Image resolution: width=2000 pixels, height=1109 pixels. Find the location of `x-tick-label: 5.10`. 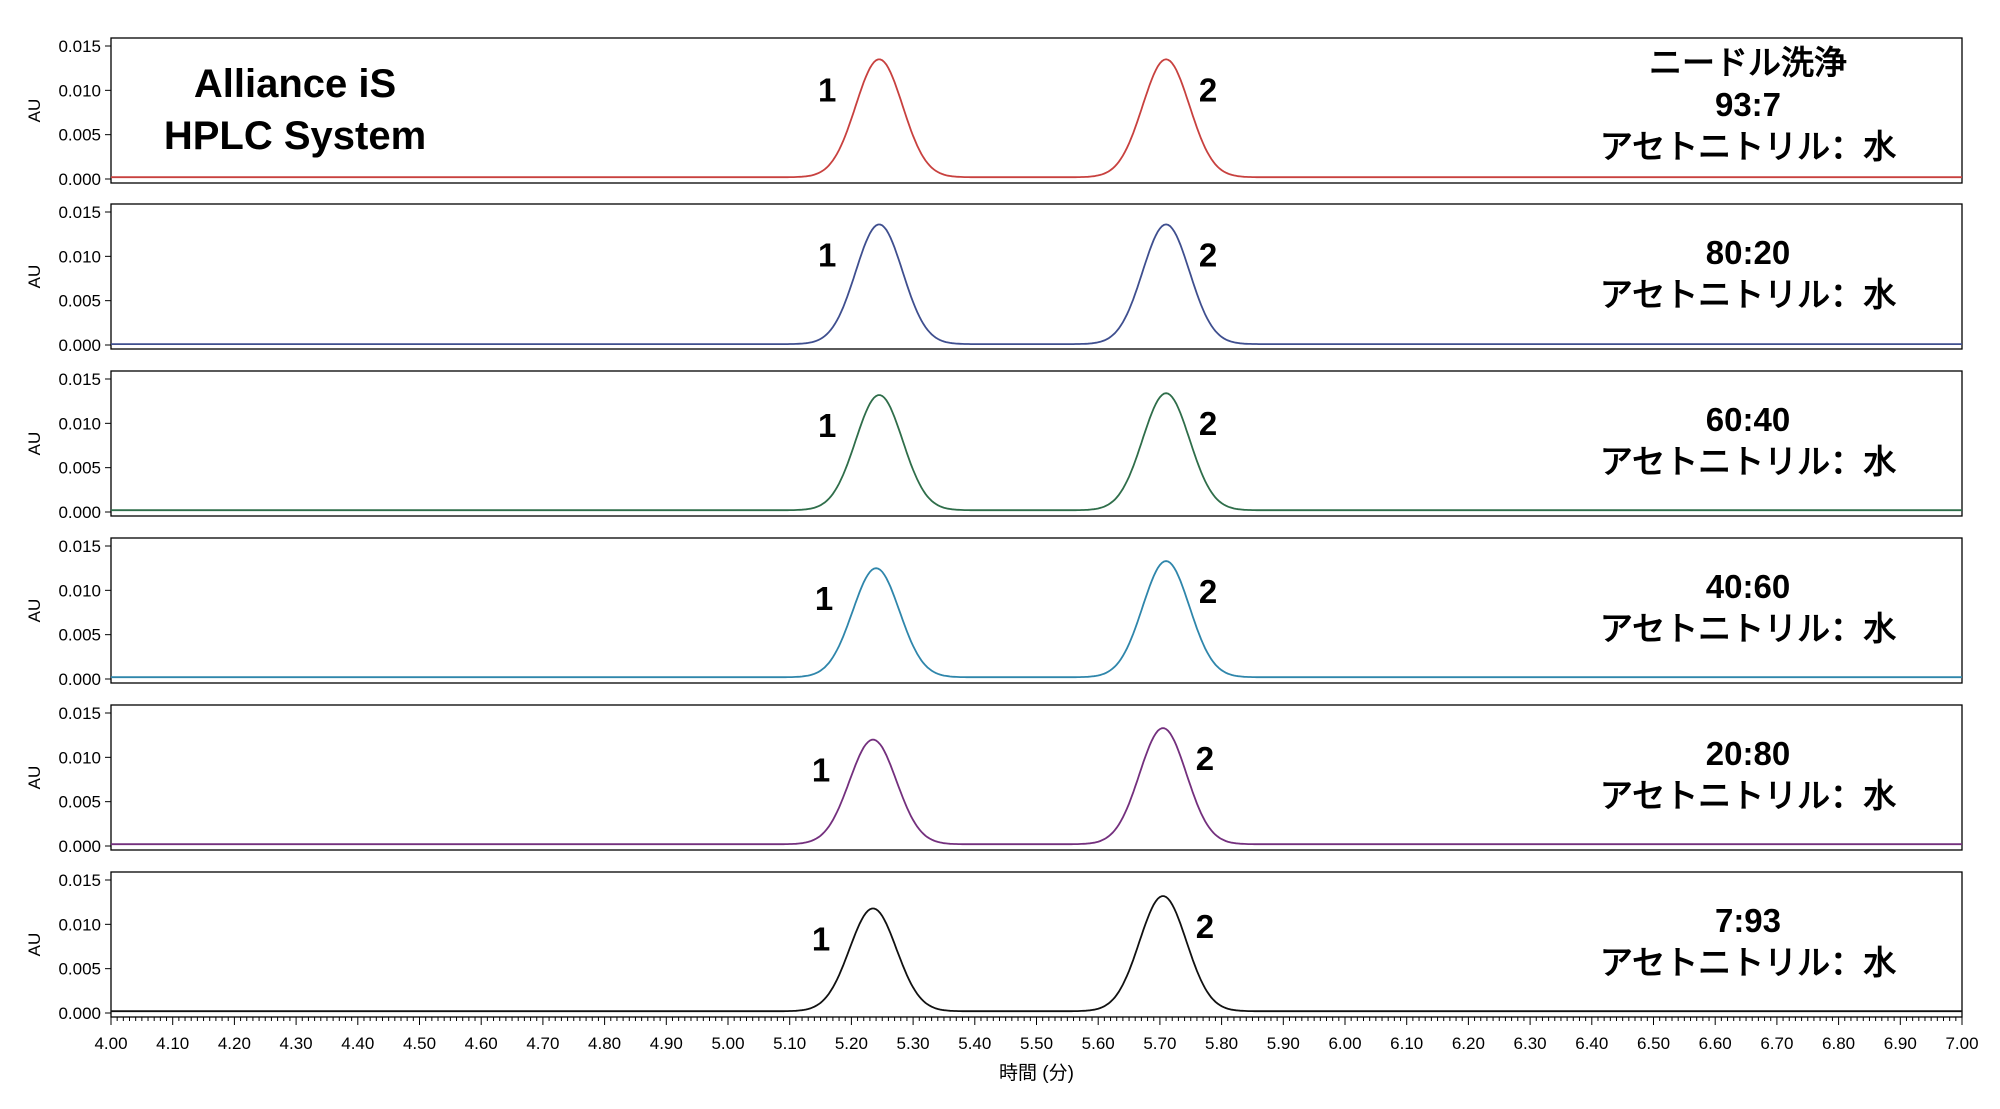

x-tick-label: 5.10 is located at coordinates (789, 1043).